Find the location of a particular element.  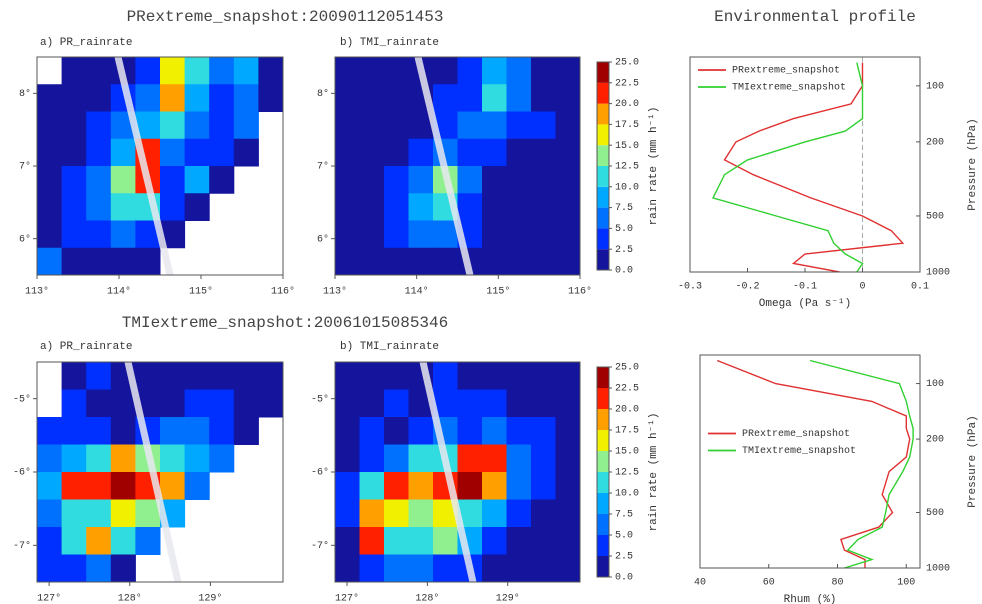

plot-frame is located at coordinates (810, 461).